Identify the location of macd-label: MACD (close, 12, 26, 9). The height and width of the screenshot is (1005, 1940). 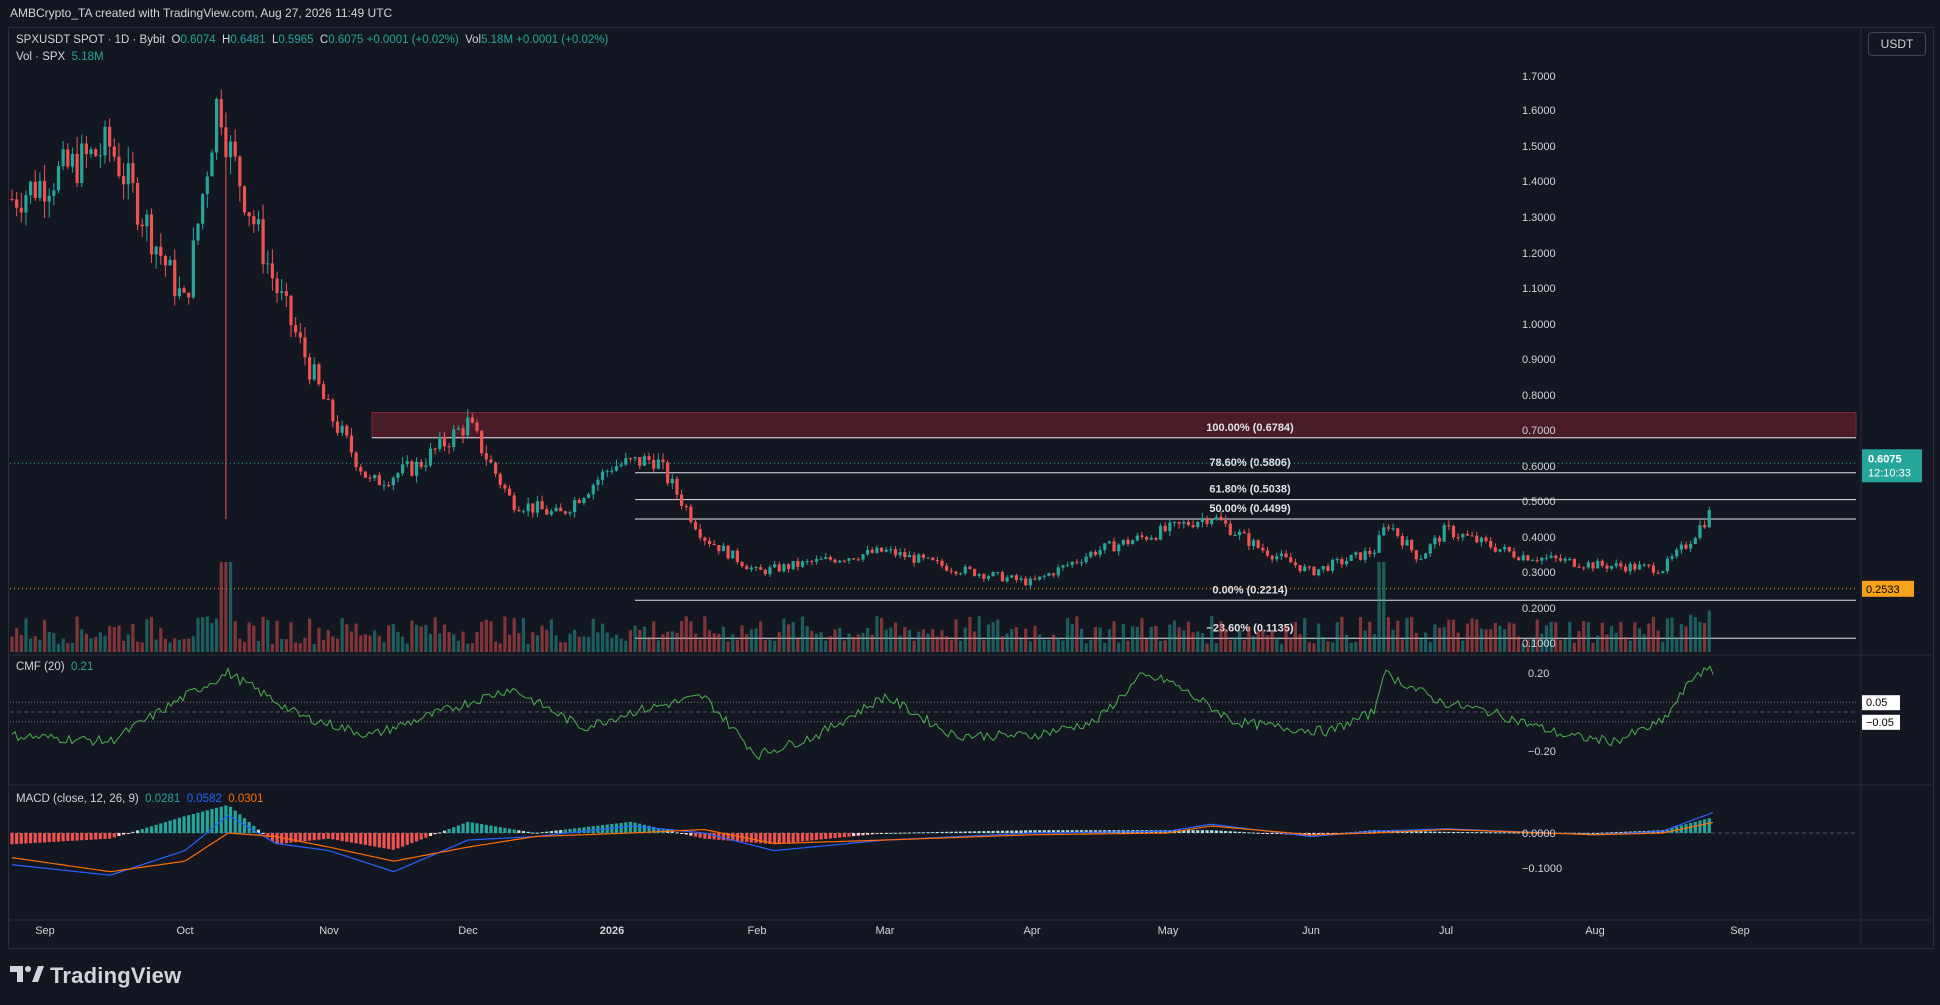
(77, 799).